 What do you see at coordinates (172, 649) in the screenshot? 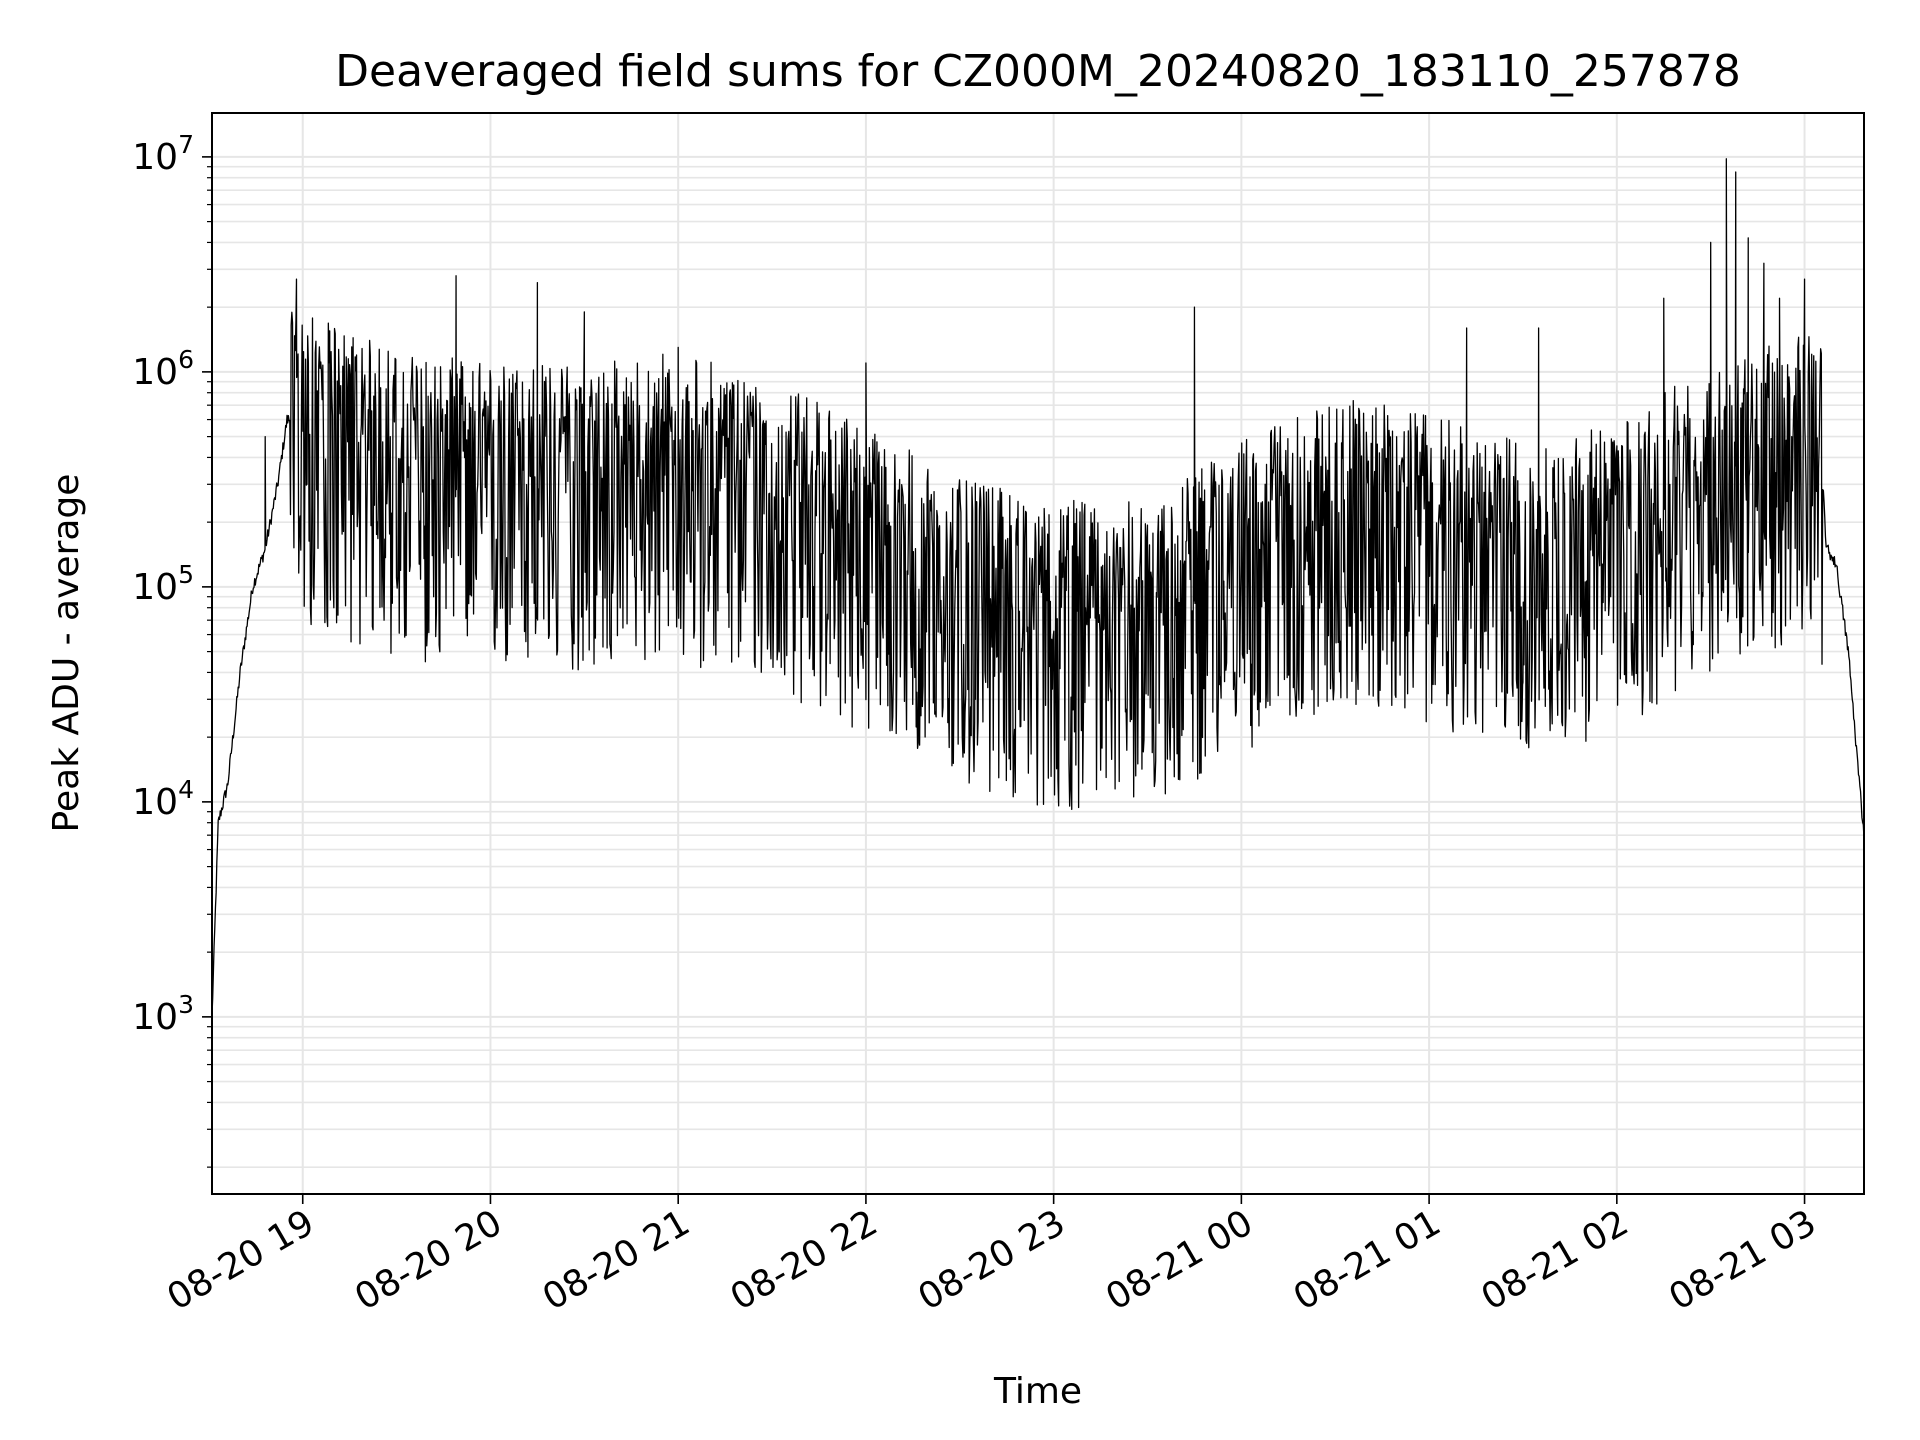
I see `y-axis: 10³ 10⁴ 10⁵ 10⁶ 10⁷` at bounding box center [172, 649].